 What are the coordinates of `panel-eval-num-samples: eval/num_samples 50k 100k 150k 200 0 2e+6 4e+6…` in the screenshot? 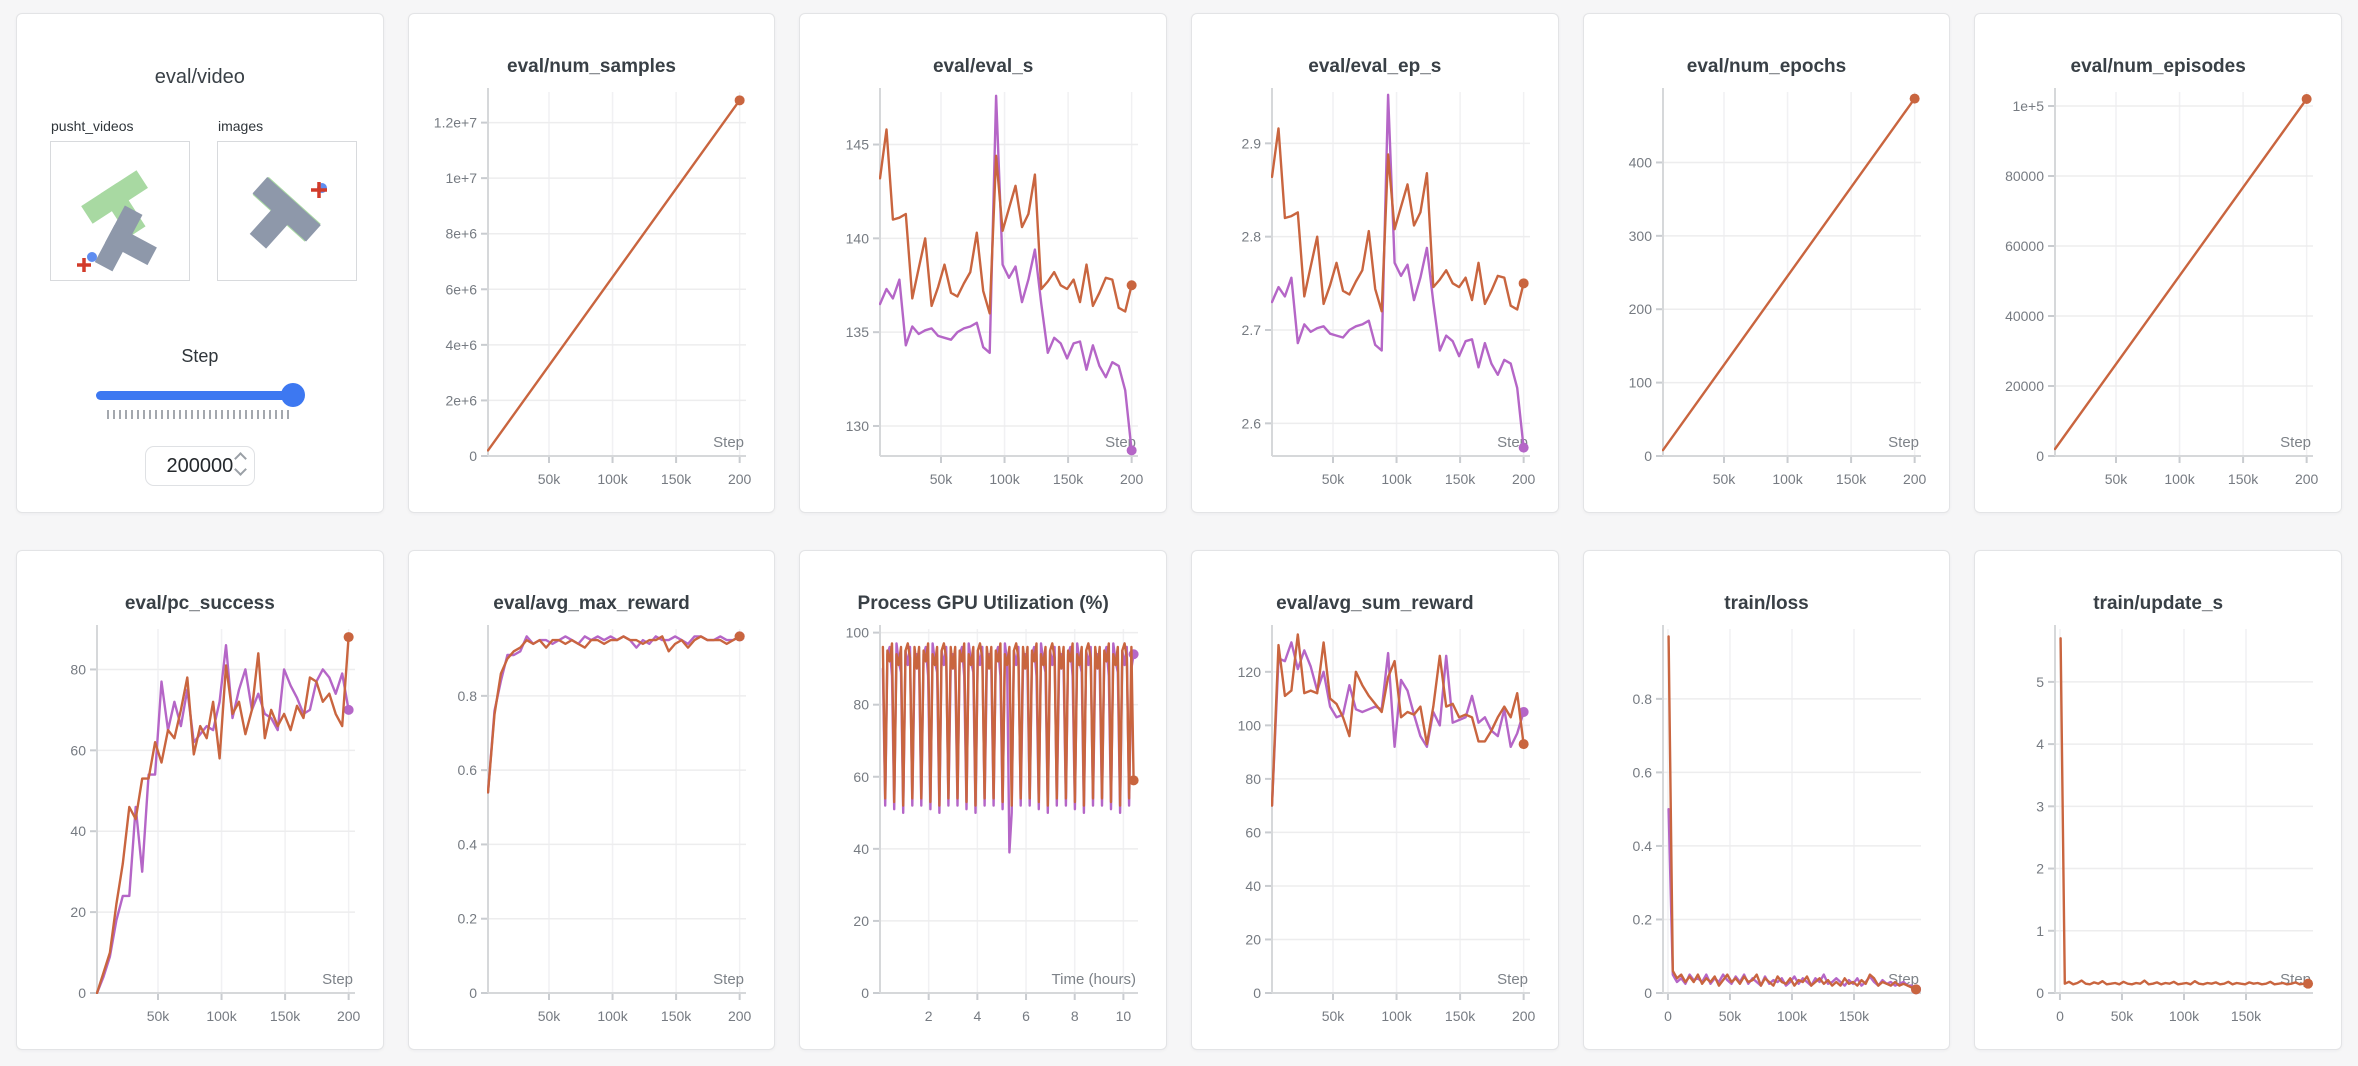 It's located at (591, 263).